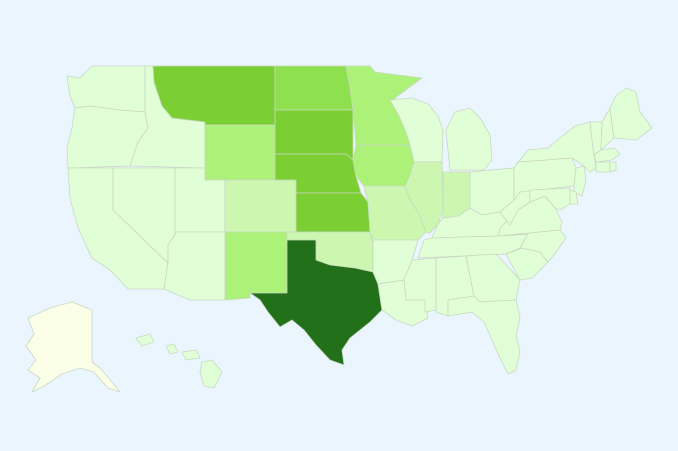 Image resolution: width=678 pixels, height=451 pixels. Describe the element at coordinates (469, 139) in the screenshot. I see `state-mi` at that location.